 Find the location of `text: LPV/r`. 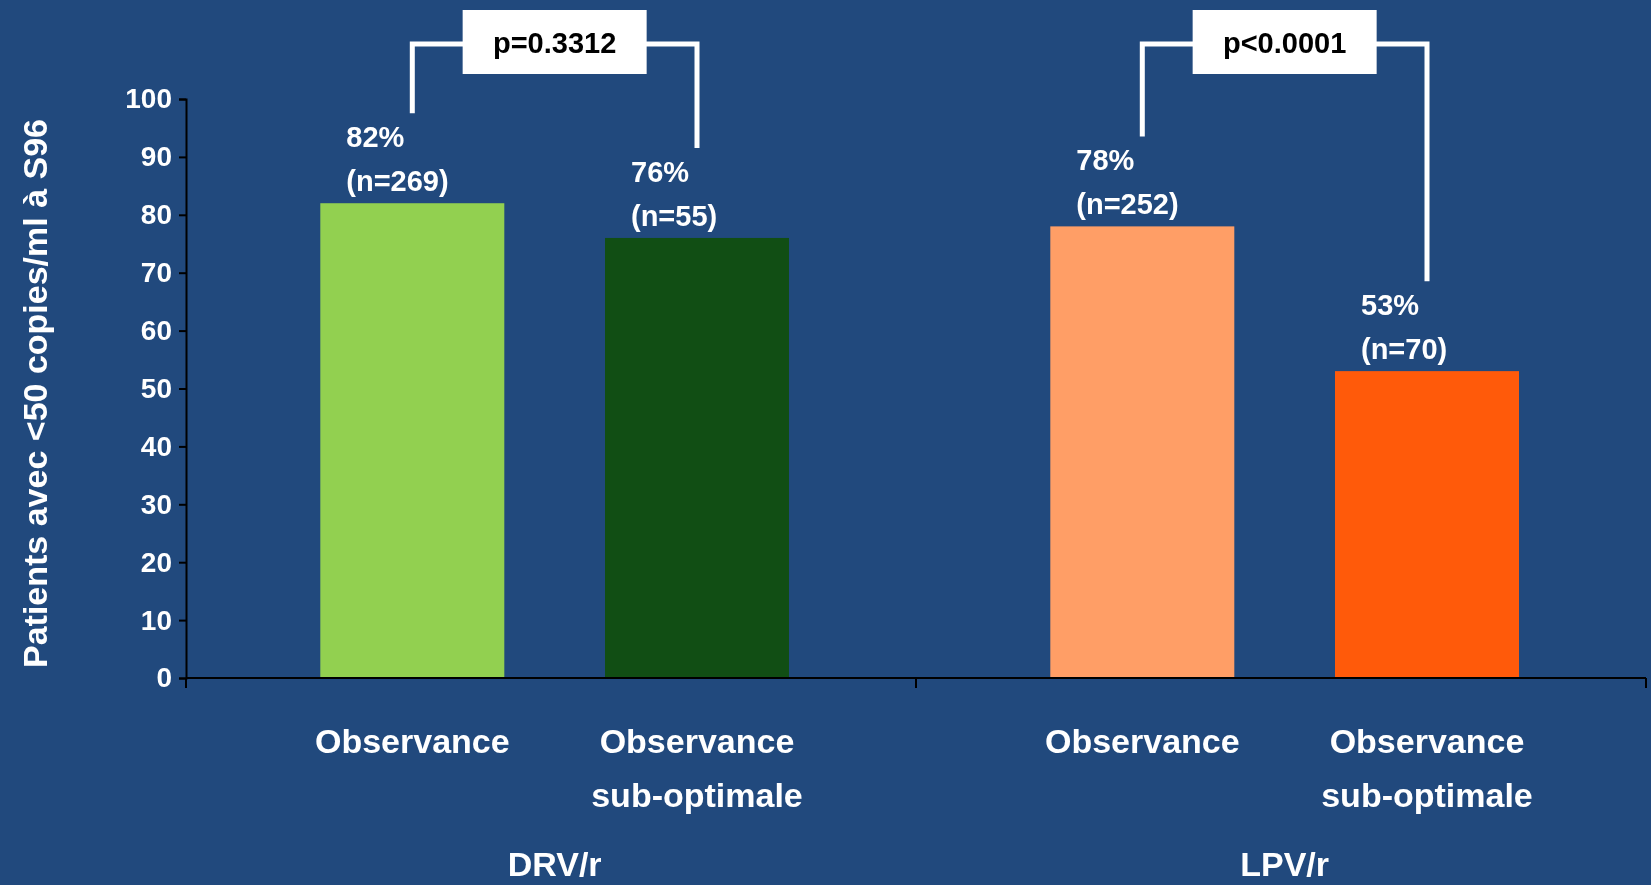

text: LPV/r is located at coordinates (1285, 864).